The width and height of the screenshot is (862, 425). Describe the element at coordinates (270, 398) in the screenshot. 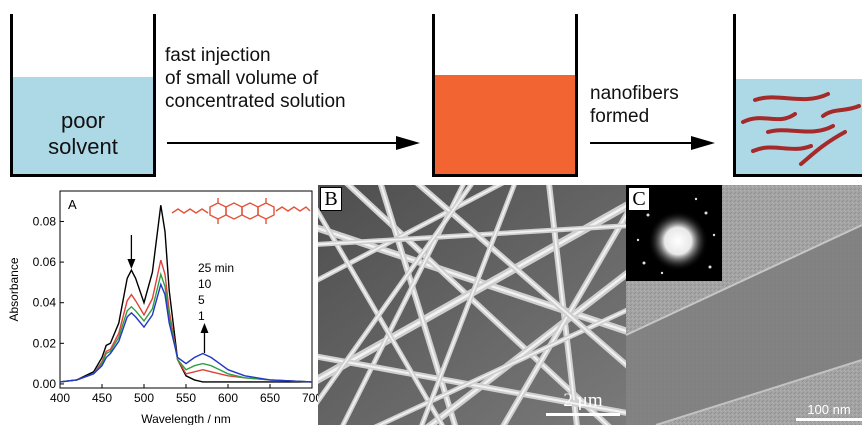

I see `x-tick-label: 650` at that location.